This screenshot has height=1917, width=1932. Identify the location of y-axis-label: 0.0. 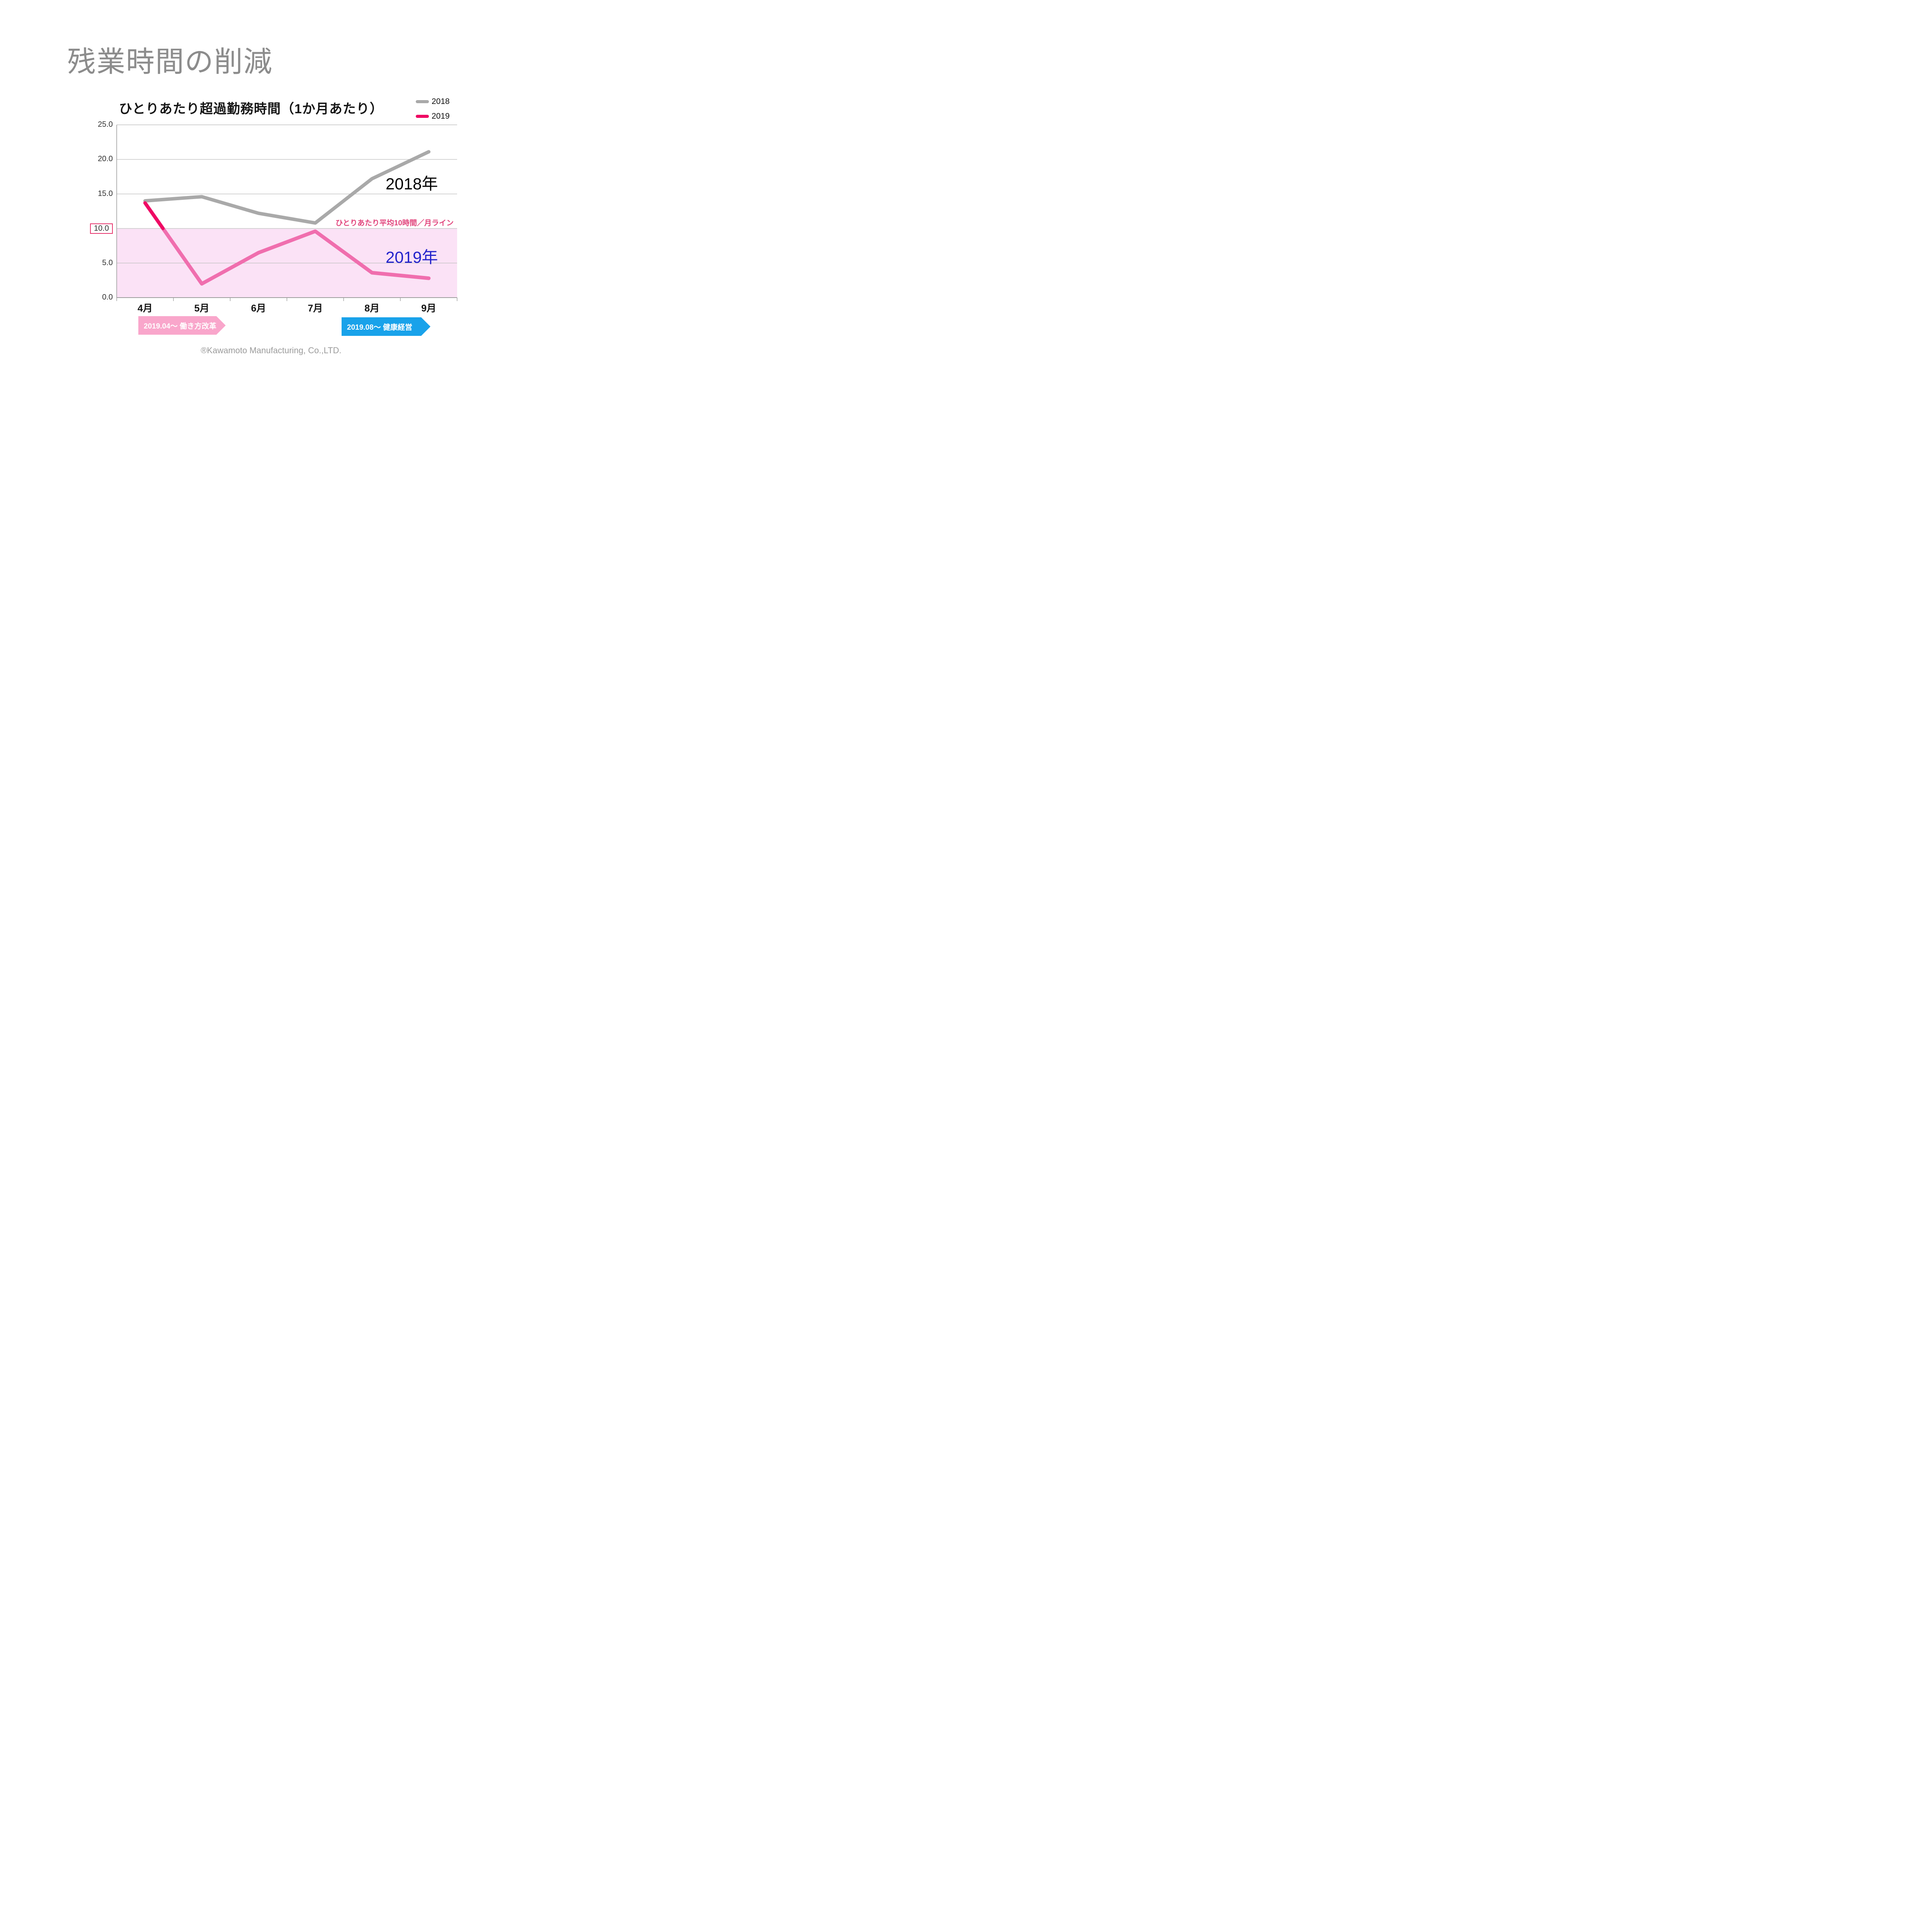
(108, 297).